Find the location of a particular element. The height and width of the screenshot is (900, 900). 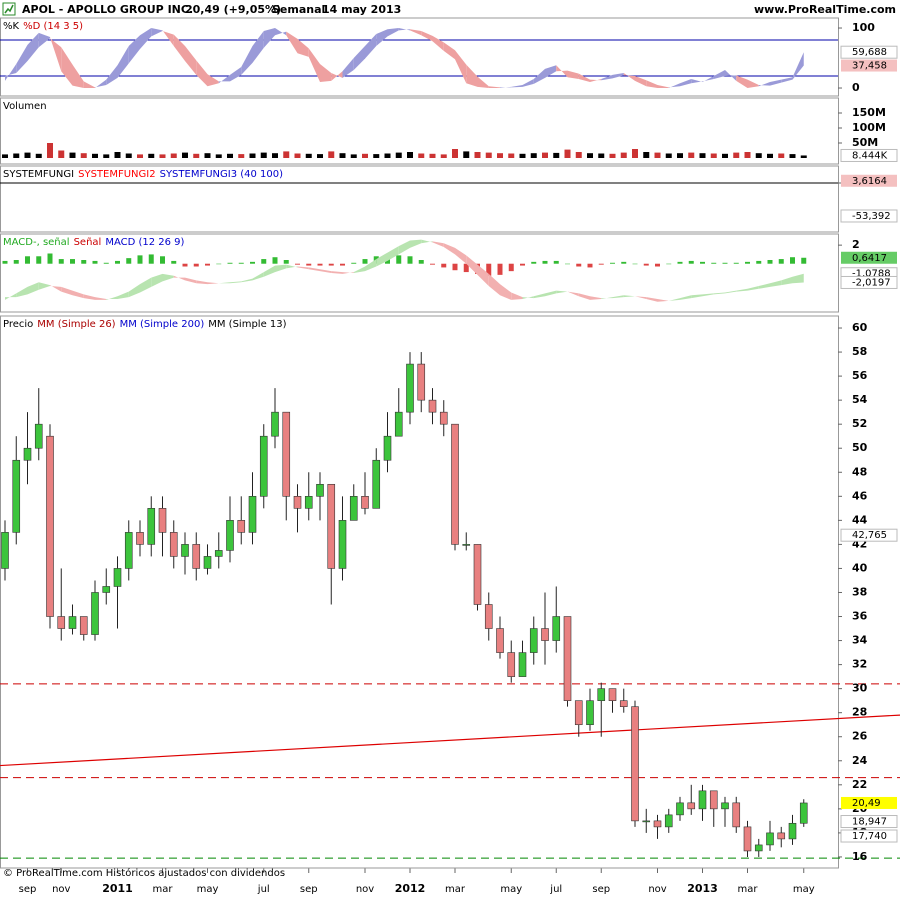

last-value-label: 42,765 is located at coordinates (869, 535).